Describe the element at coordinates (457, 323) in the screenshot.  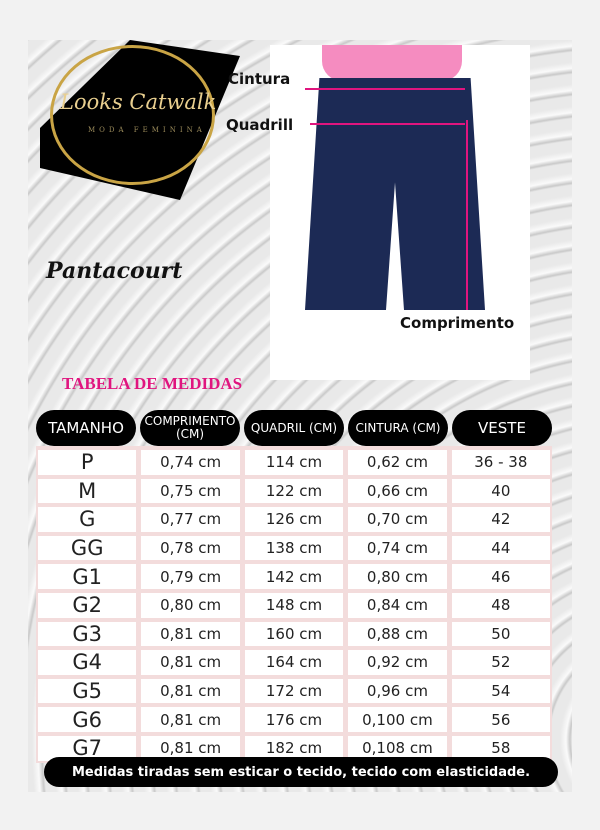
I see `length-label: Comprimento` at that location.